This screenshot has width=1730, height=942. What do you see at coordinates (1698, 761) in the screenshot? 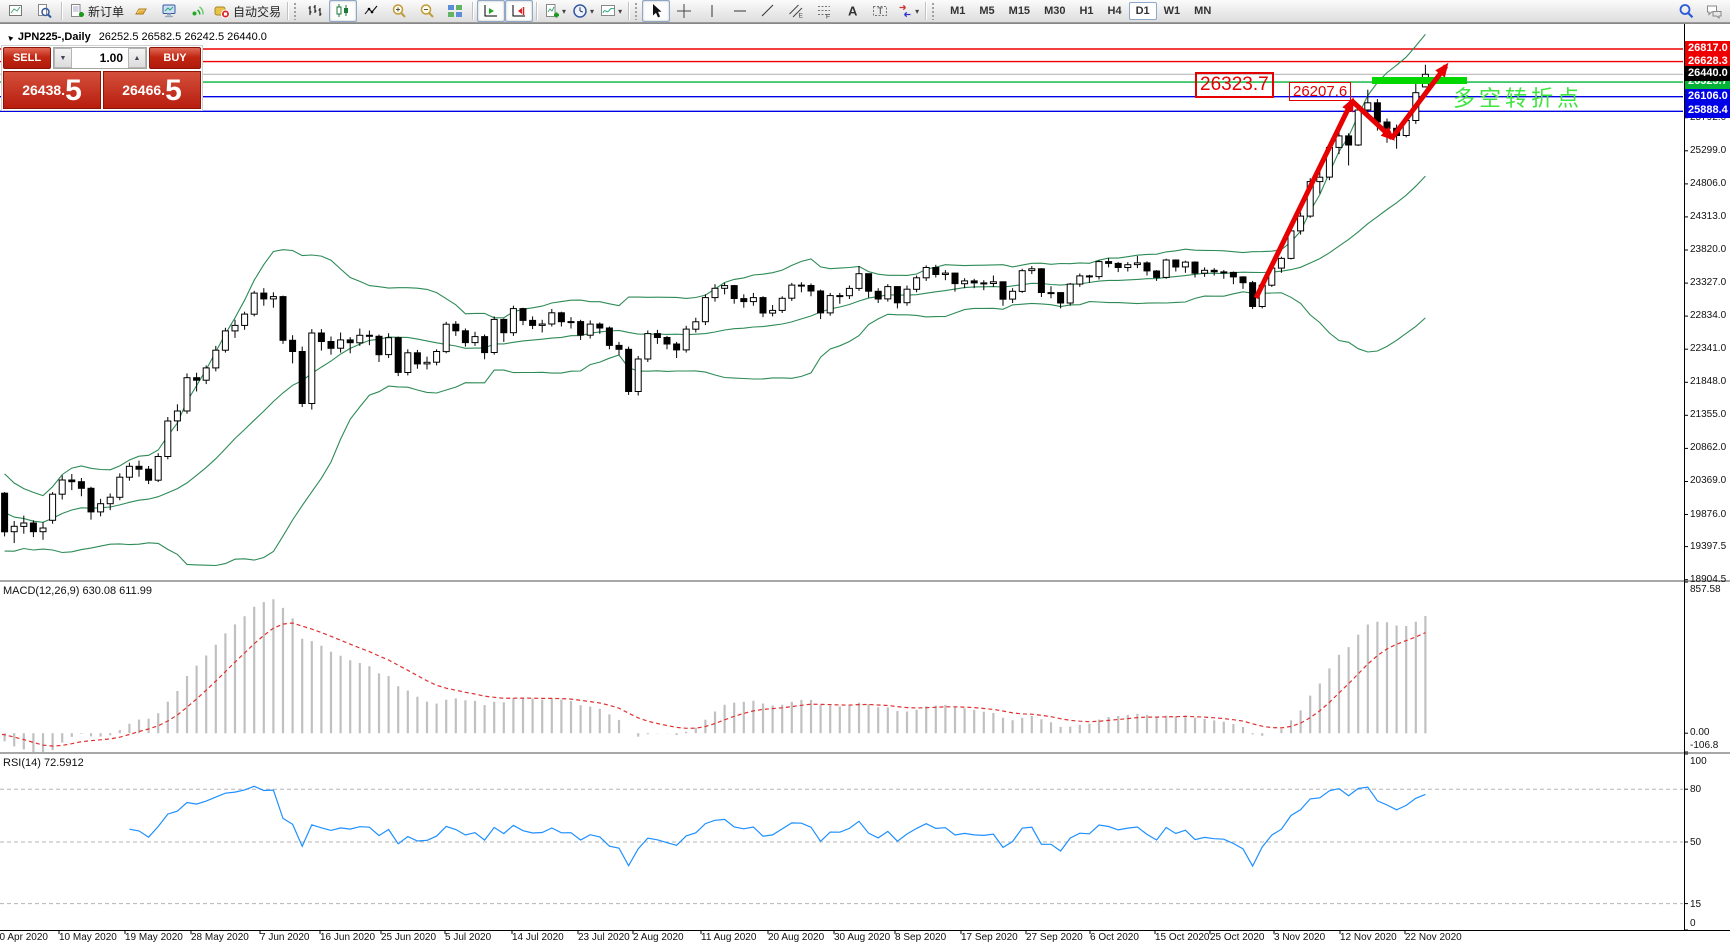
I see `rsi-tick-label: 100` at bounding box center [1698, 761].